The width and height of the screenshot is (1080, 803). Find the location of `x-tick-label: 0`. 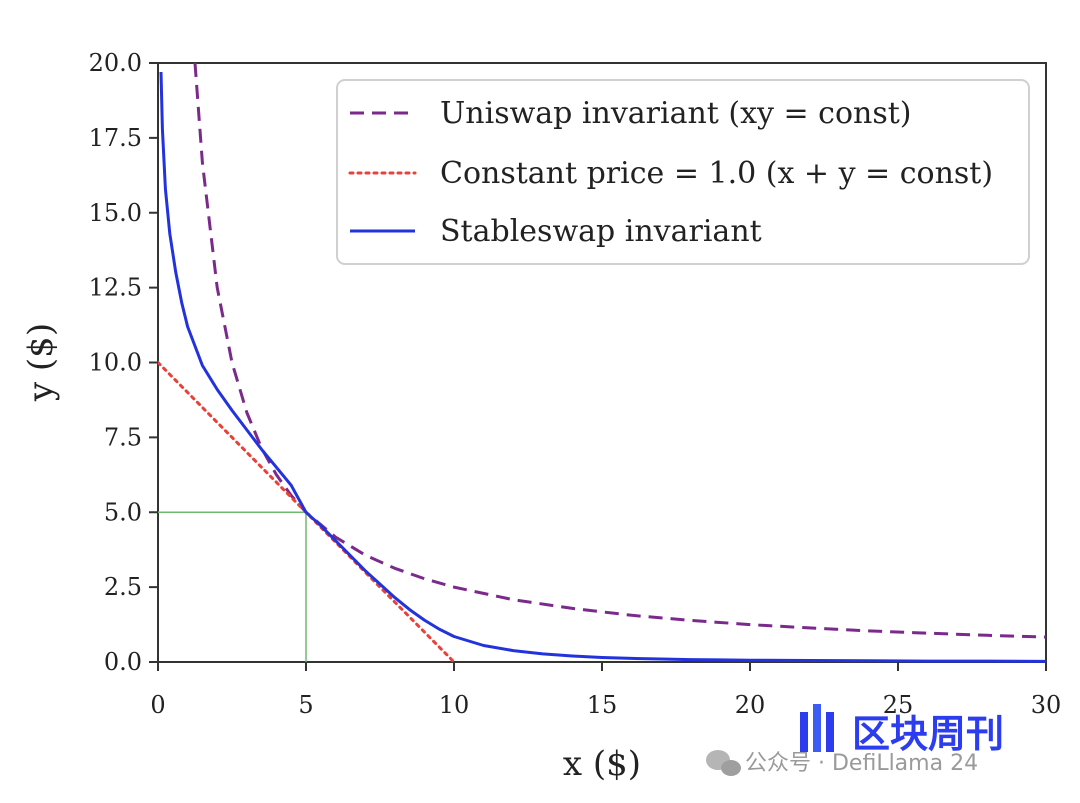

x-tick-label: 0 is located at coordinates (157, 705).